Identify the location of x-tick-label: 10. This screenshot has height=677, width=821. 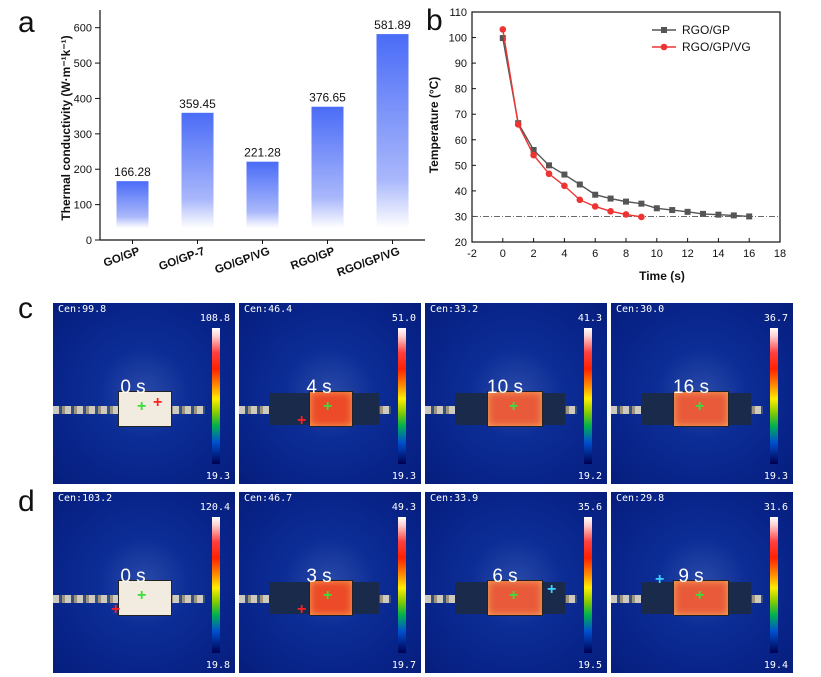
(657, 254).